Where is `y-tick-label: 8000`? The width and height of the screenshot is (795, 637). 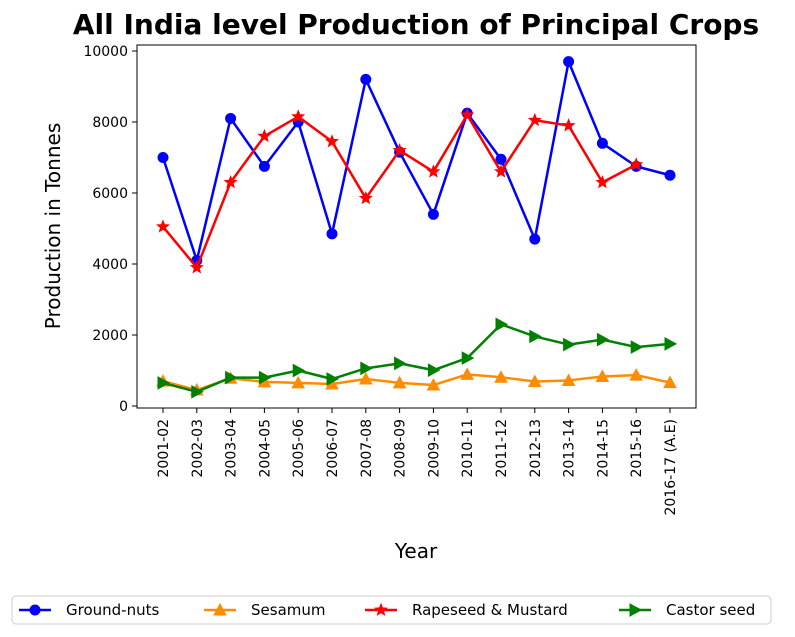
y-tick-label: 8000 is located at coordinates (110, 123).